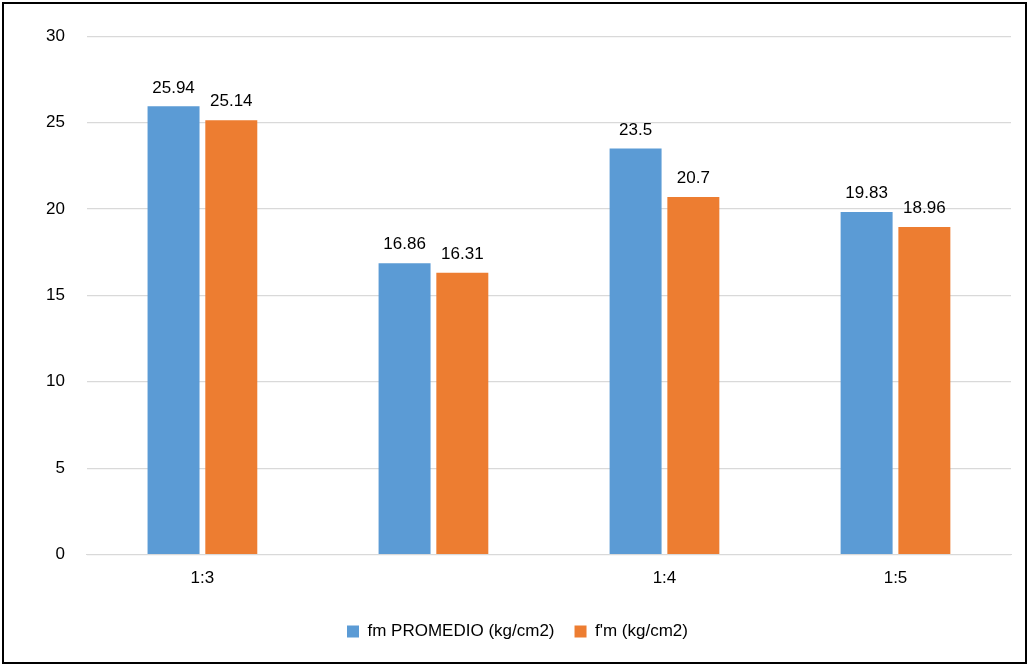  Describe the element at coordinates (924, 208) in the screenshot. I see `data-label: 18.96` at that location.